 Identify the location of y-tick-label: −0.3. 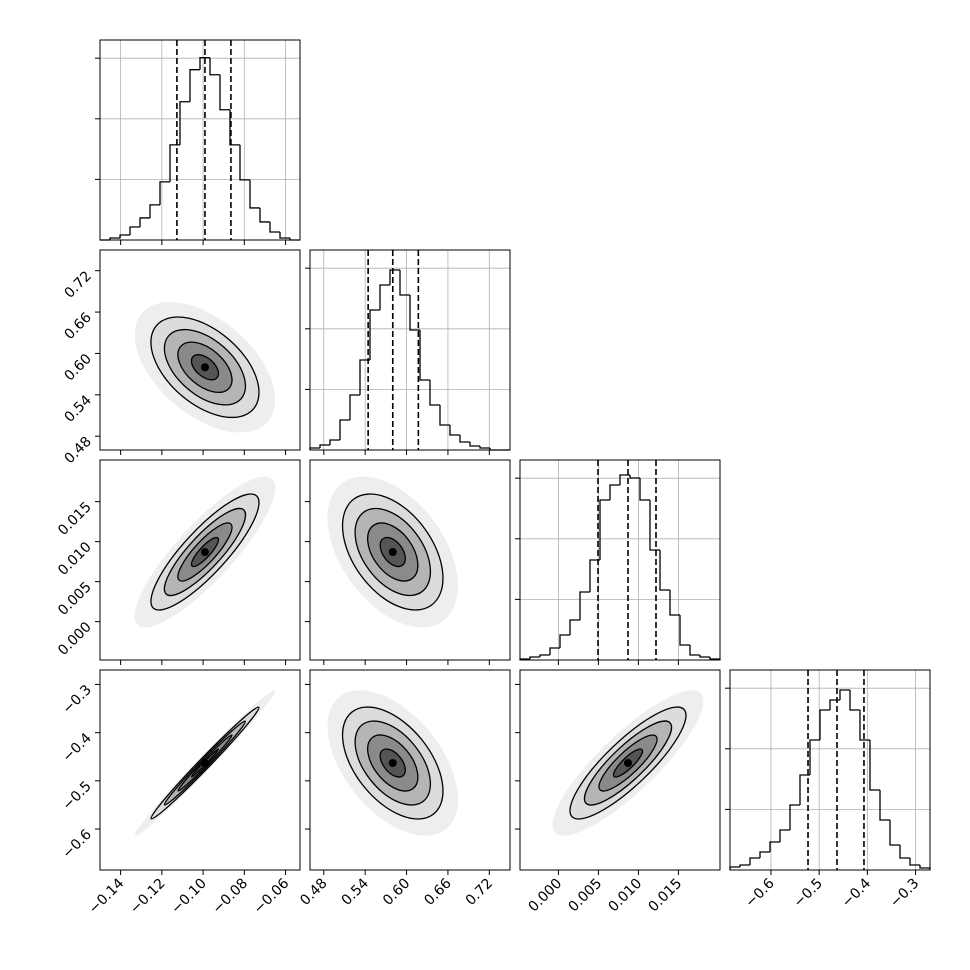
(76, 699).